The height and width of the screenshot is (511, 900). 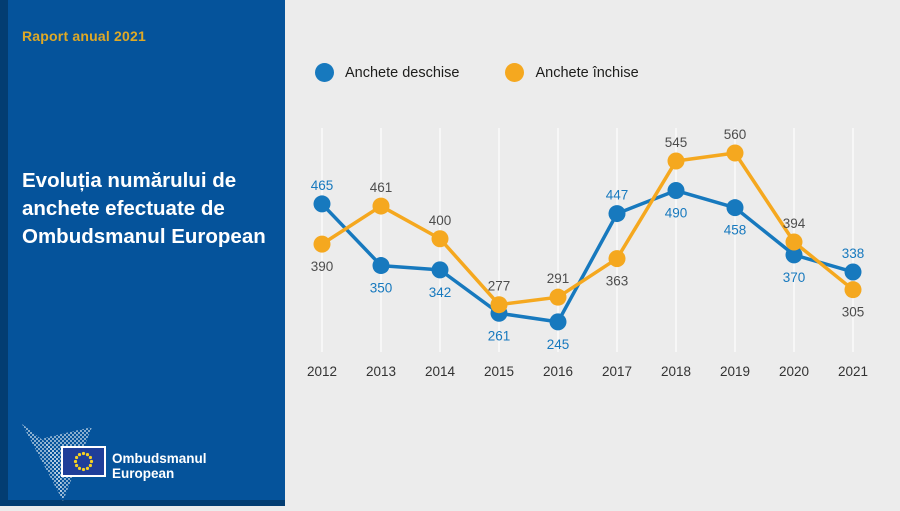 What do you see at coordinates (440, 292) in the screenshot?
I see `value-label: 342` at bounding box center [440, 292].